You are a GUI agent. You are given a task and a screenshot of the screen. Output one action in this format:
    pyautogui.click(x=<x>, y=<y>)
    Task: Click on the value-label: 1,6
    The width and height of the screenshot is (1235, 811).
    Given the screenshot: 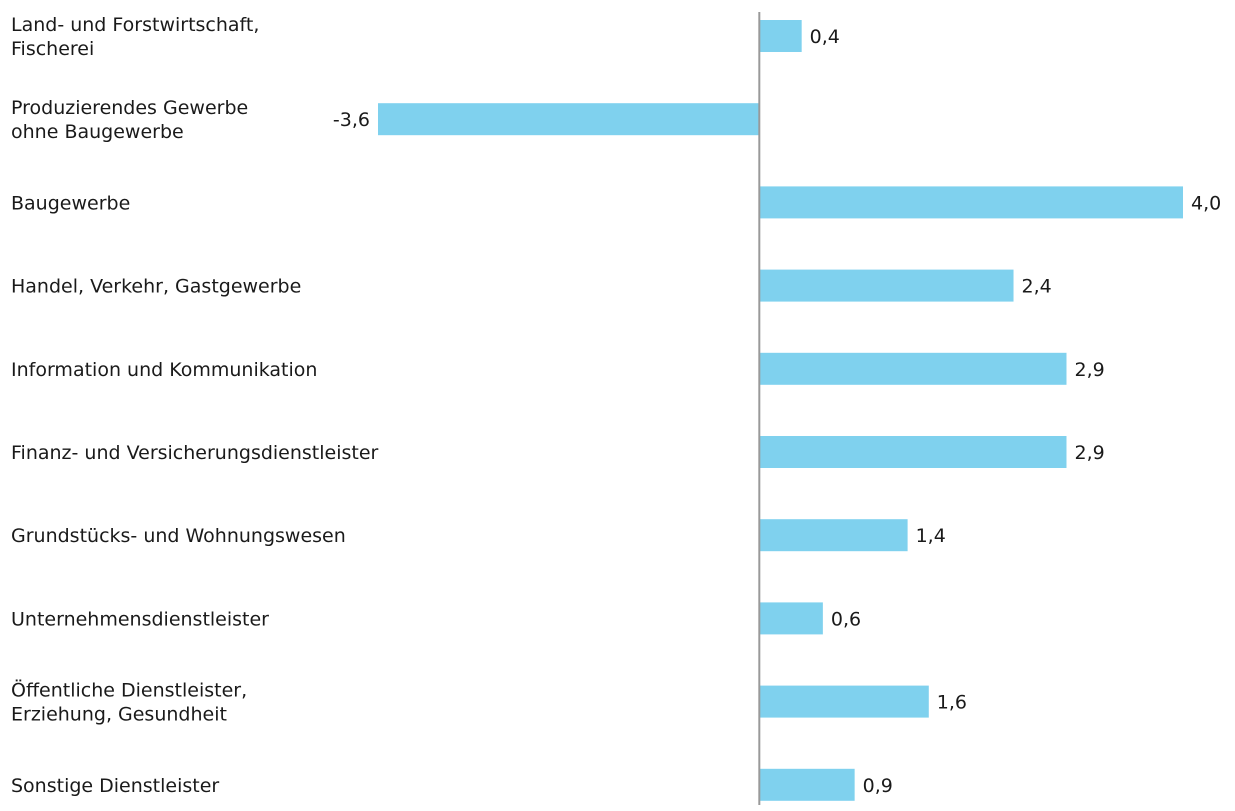 What is the action you would take?
    pyautogui.click(x=952, y=703)
    